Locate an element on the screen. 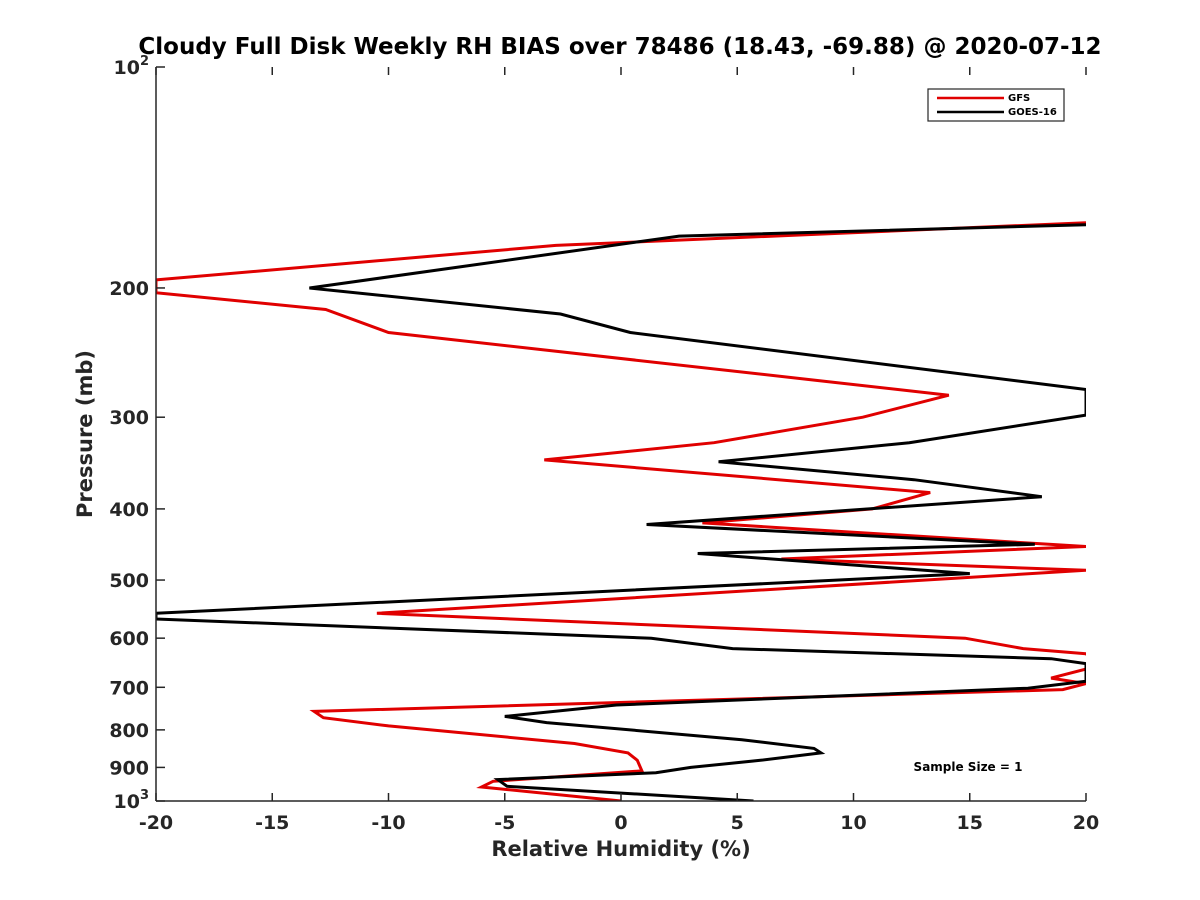 This screenshot has width=1200, height=900. legend: GFS GOES-16 is located at coordinates (996, 105).